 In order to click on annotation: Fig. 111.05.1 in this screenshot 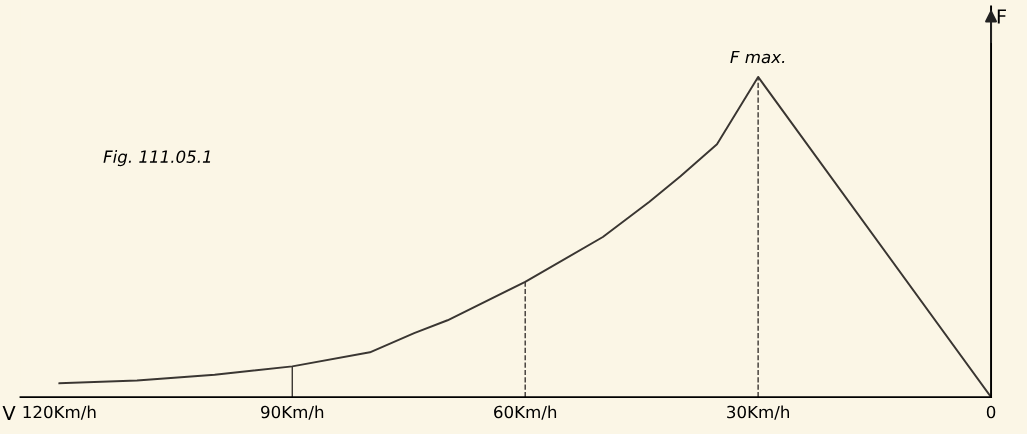, I will do `click(157, 158)`.